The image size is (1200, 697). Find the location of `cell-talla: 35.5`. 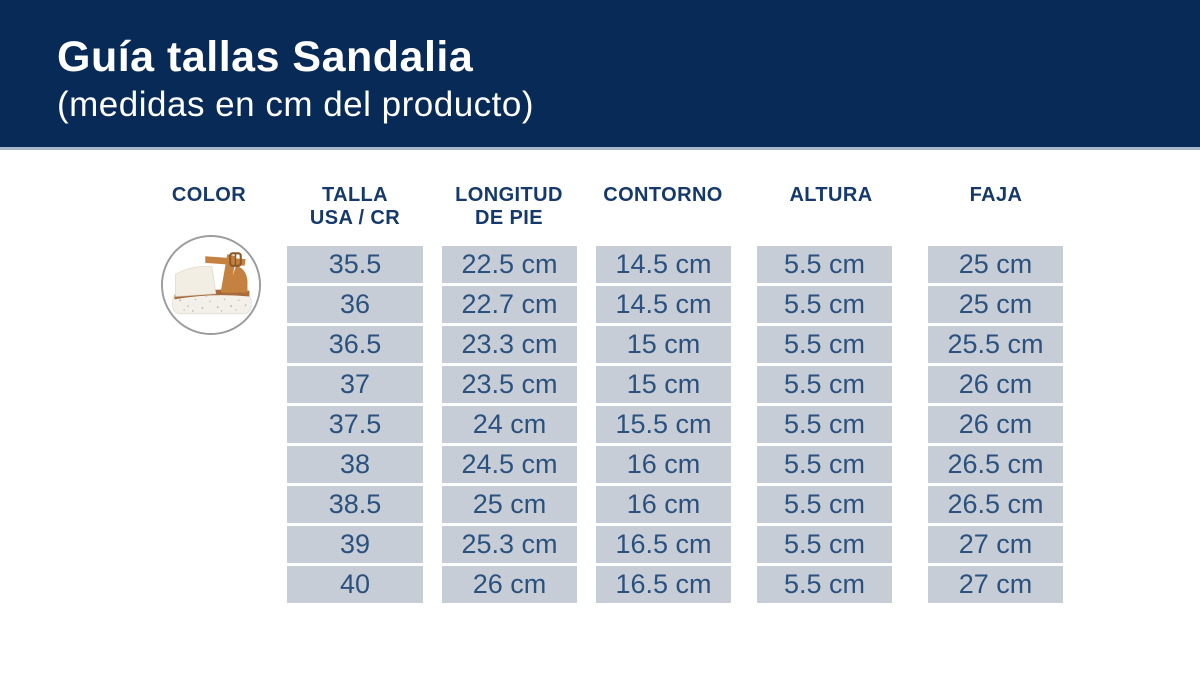

cell-talla: 35.5 is located at coordinates (355, 264).